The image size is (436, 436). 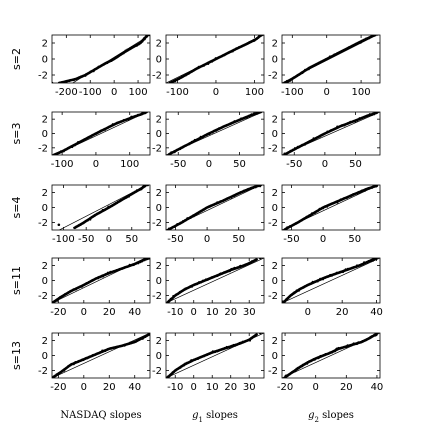 I want to click on x-tick-label: -100, so click(x=177, y=92).